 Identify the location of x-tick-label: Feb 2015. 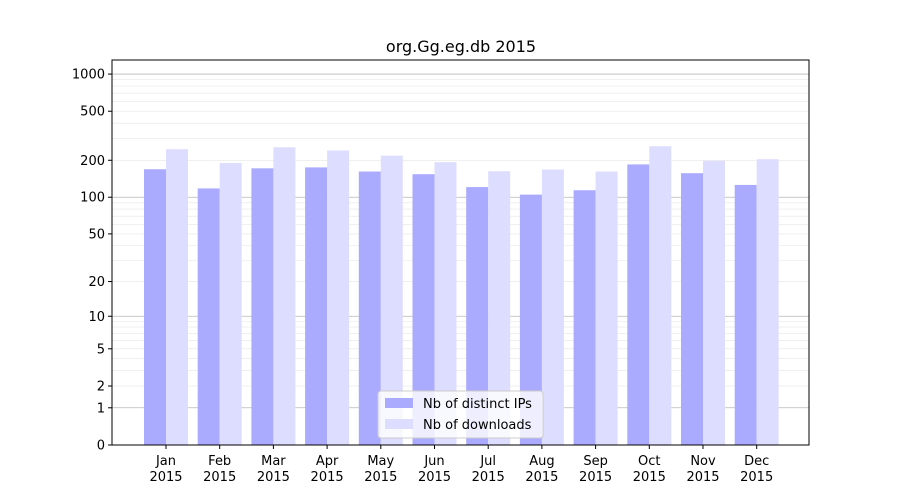
(219, 469).